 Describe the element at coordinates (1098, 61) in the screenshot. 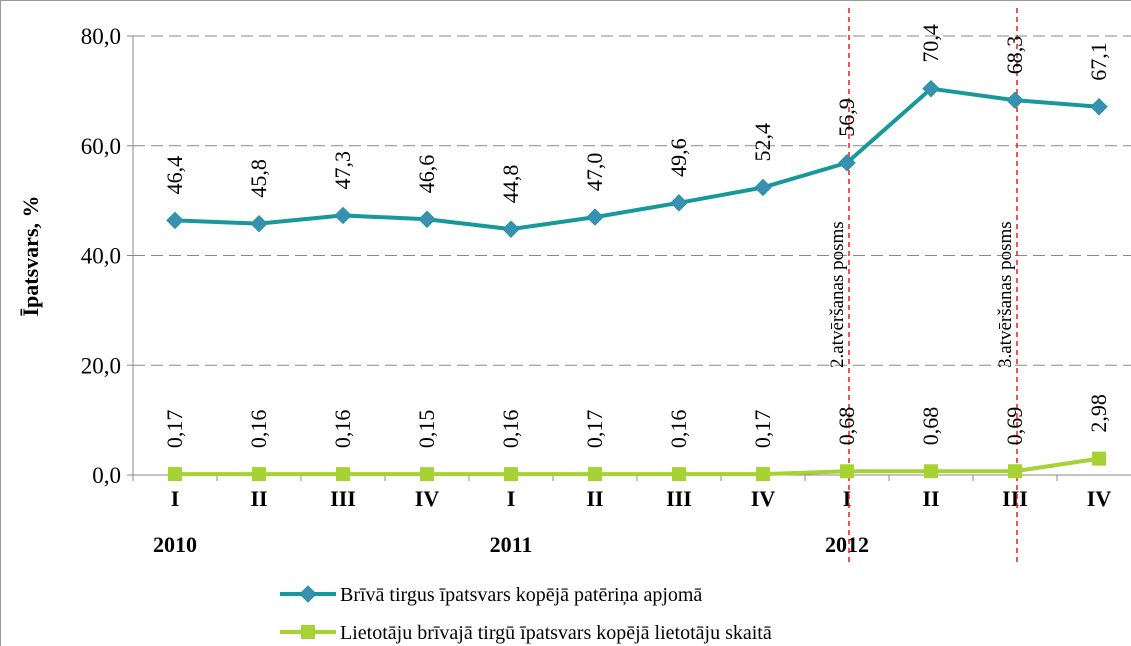

I see `value-label: 67,1` at that location.